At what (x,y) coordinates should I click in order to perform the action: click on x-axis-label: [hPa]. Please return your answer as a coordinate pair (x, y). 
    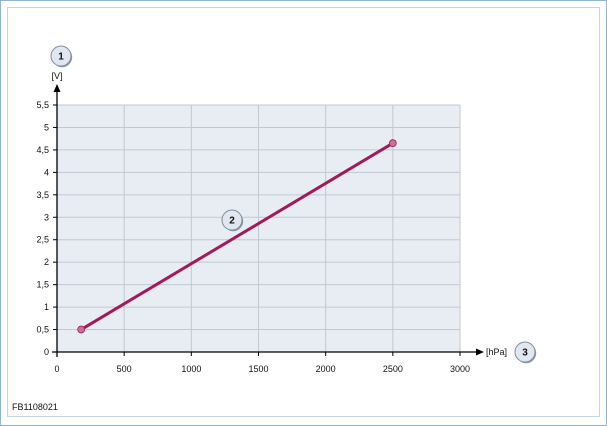
    Looking at the image, I should click on (496, 352).